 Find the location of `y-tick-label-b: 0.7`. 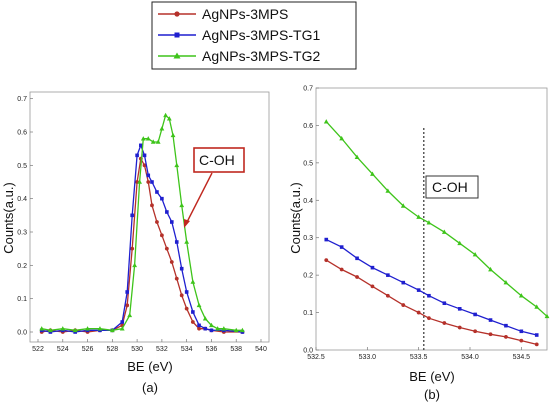

y-tick-label-b: 0.7 is located at coordinates (308, 89).